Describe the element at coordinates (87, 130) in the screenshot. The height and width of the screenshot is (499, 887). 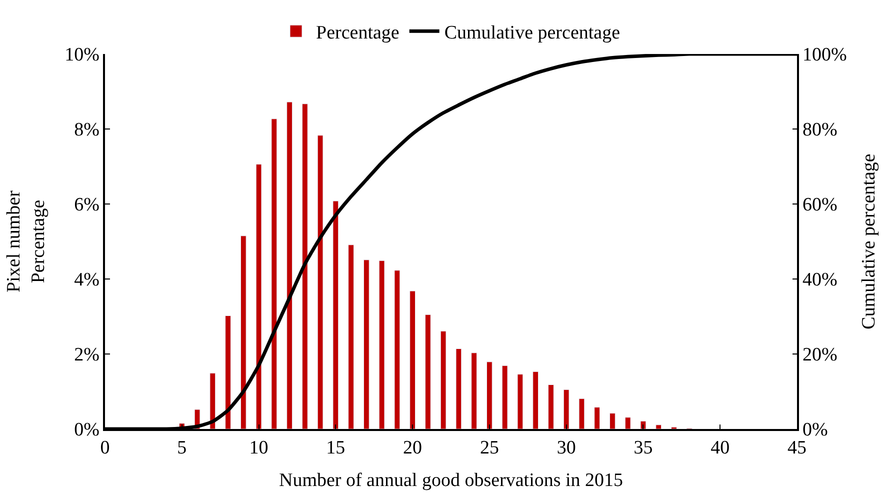
I see `y-tick-label: 8%` at that location.